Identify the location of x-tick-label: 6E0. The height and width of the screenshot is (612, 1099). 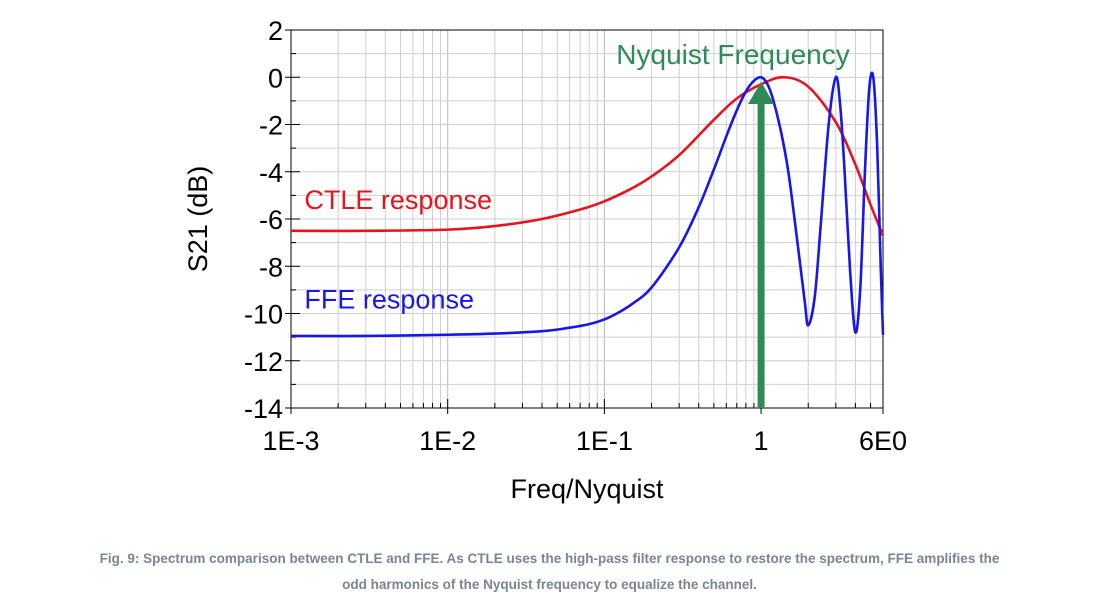
(883, 441).